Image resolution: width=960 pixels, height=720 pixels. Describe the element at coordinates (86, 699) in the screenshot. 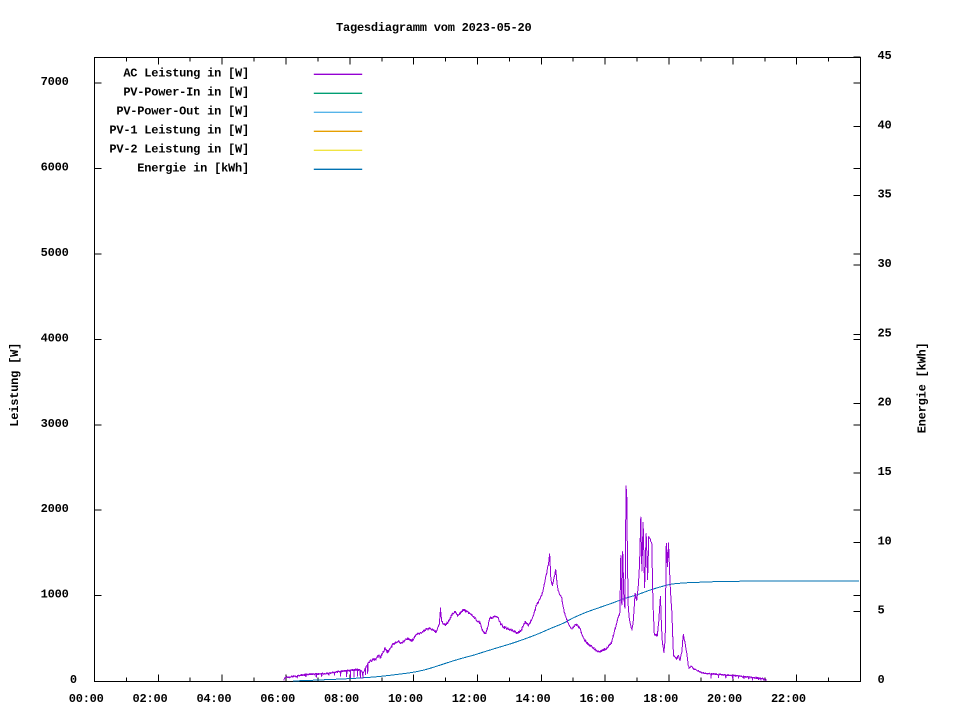

I see `svg-text: 00:00` at that location.